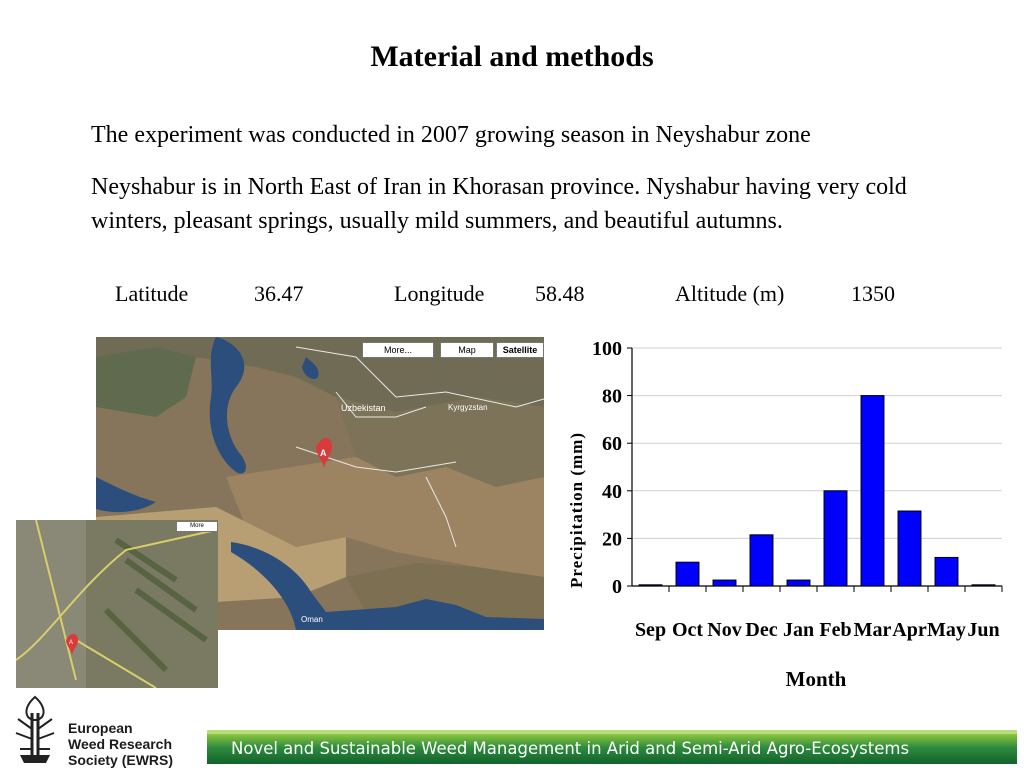 The width and height of the screenshot is (1024, 768). Describe the element at coordinates (687, 574) in the screenshot. I see `bar-oct` at that location.